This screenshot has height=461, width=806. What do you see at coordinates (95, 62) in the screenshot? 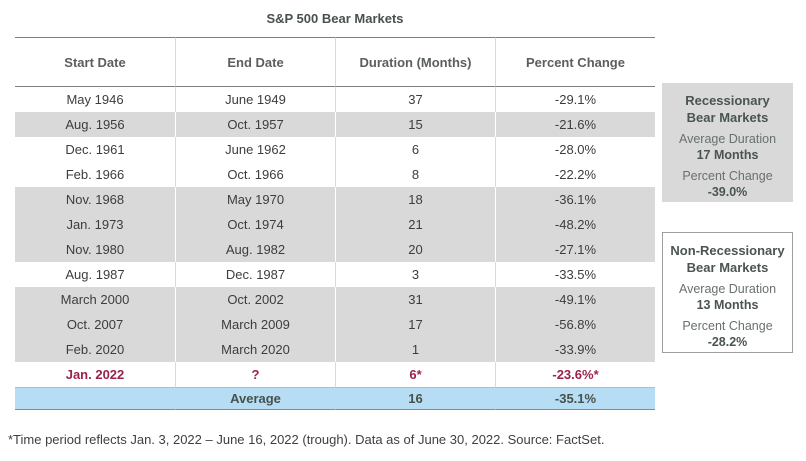
I see `column-header-start-date: Start Date` at bounding box center [95, 62].